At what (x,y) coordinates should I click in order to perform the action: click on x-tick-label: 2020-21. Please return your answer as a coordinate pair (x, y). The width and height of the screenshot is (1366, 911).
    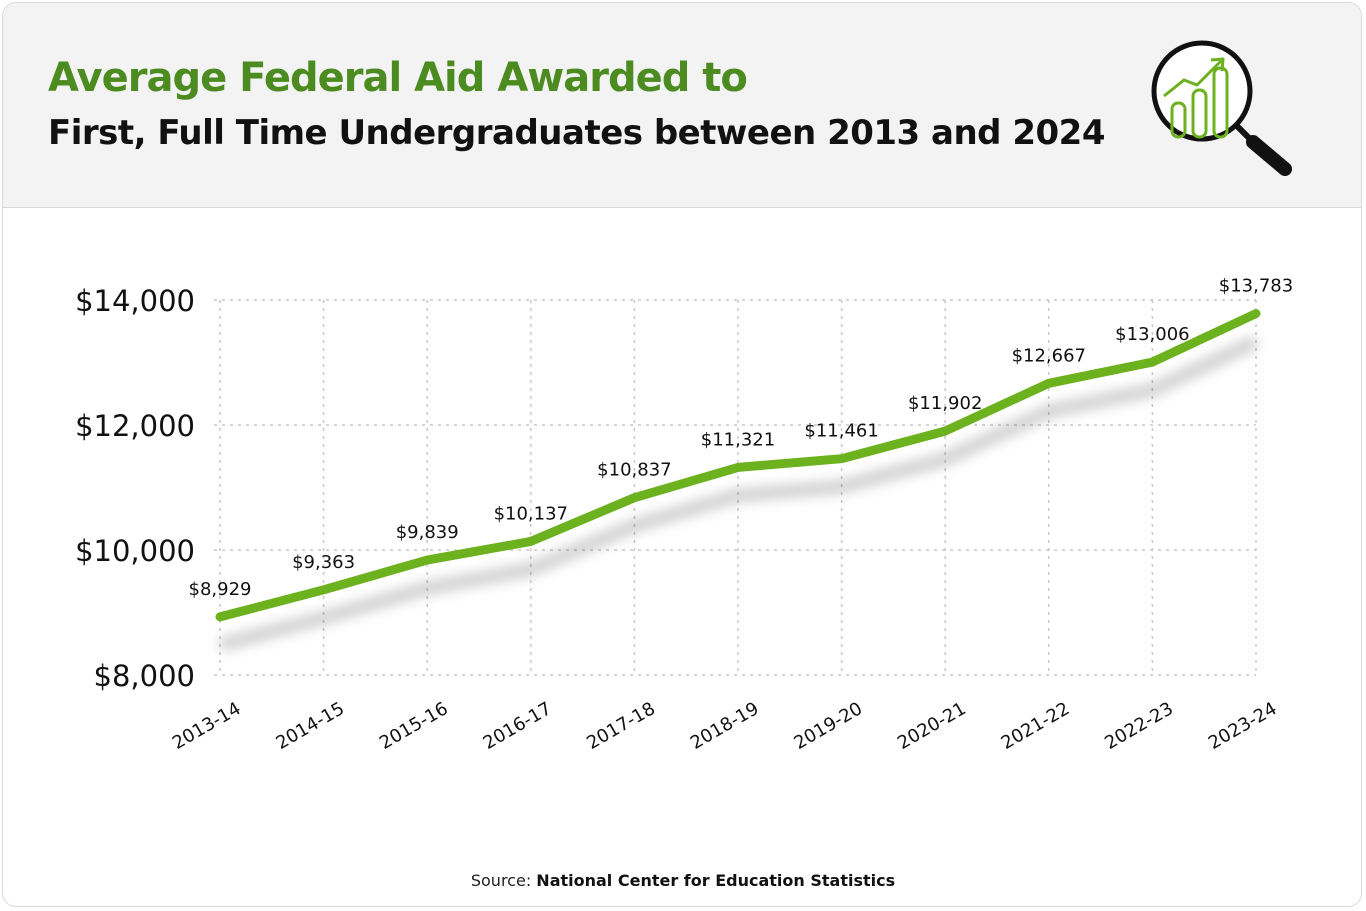
    Looking at the image, I should click on (932, 726).